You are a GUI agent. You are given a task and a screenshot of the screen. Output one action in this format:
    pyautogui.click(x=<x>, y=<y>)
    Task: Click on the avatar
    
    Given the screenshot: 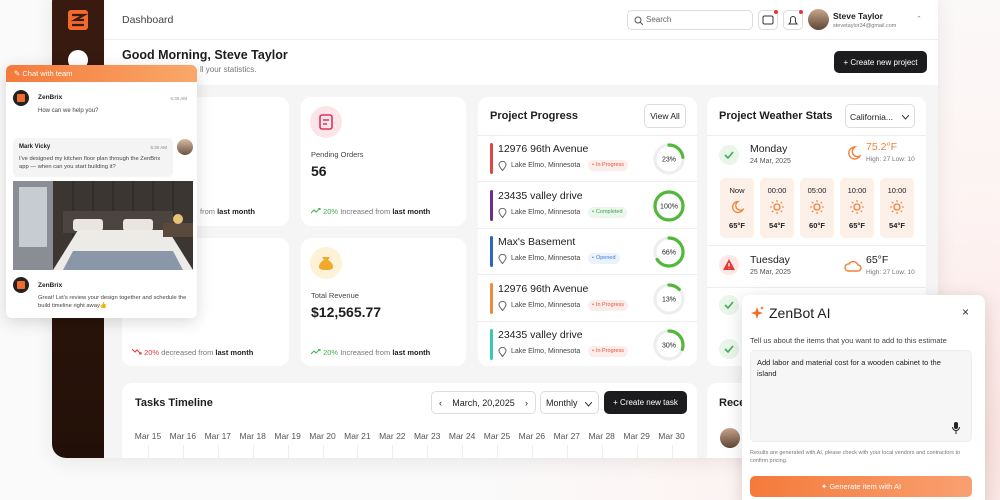 What is the action you would take?
    pyautogui.click(x=730, y=438)
    